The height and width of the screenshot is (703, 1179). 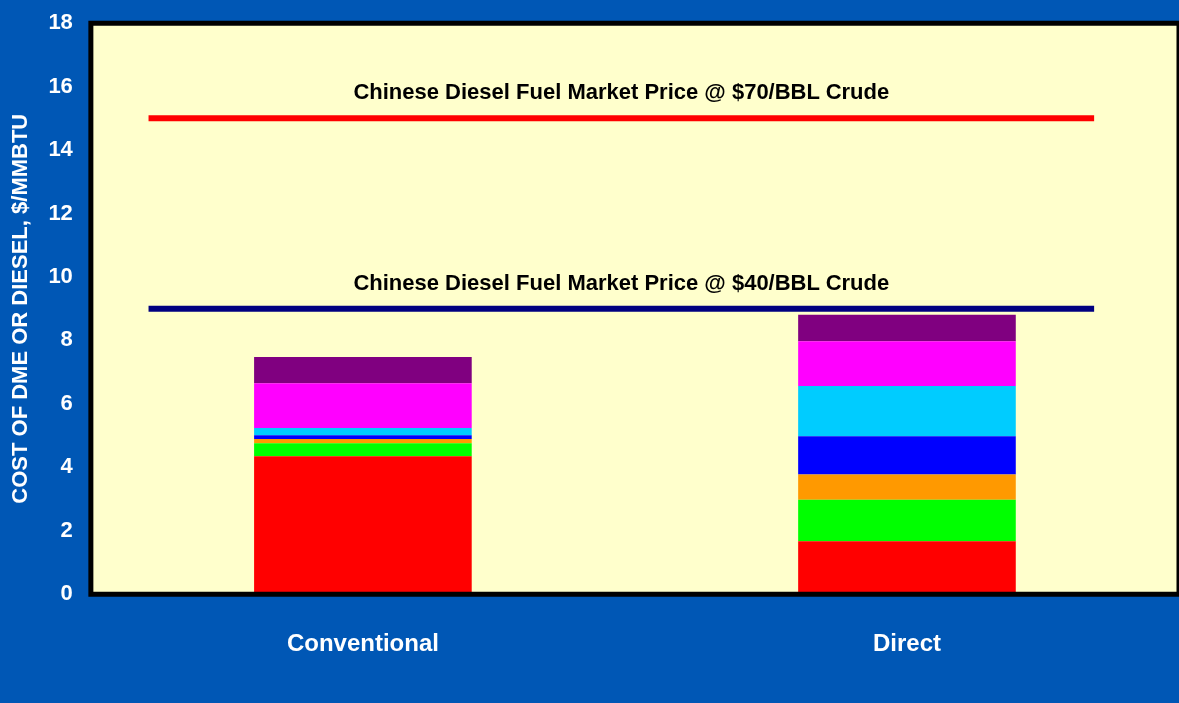 I want to click on ref-line-label: Chinese Diesel Fuel Market Price @ $40/BBL Crude, so click(x=621, y=282).